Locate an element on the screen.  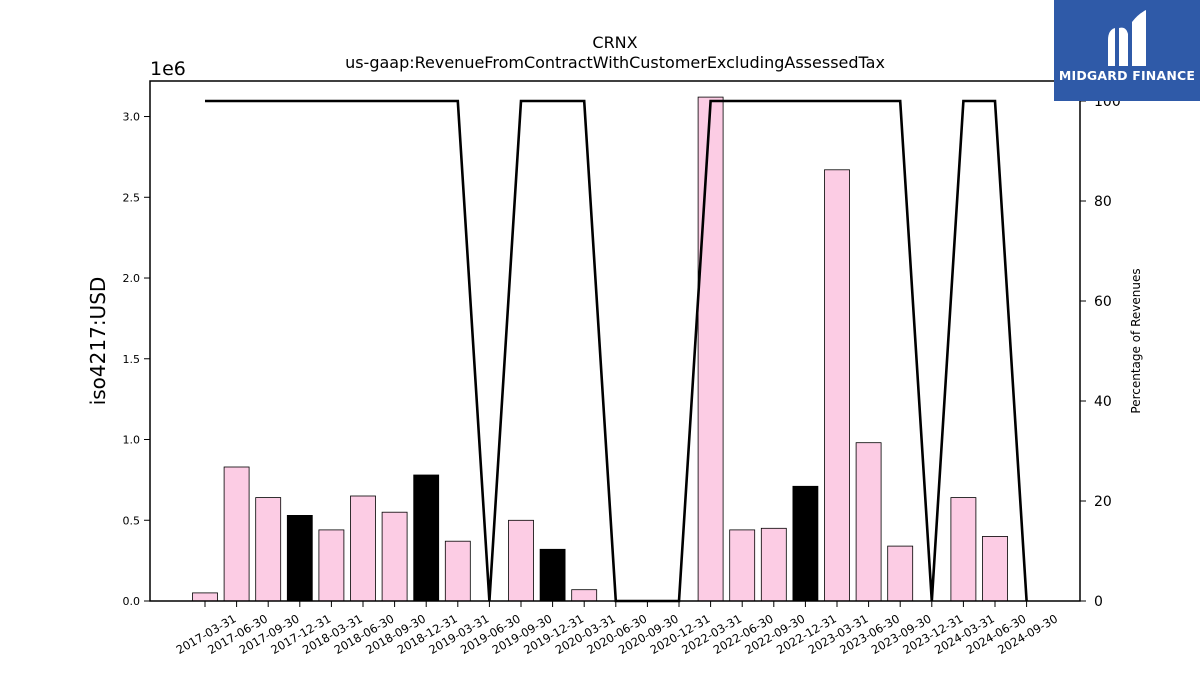
y2-tick-label-60: 60 is located at coordinates (1103, 302).